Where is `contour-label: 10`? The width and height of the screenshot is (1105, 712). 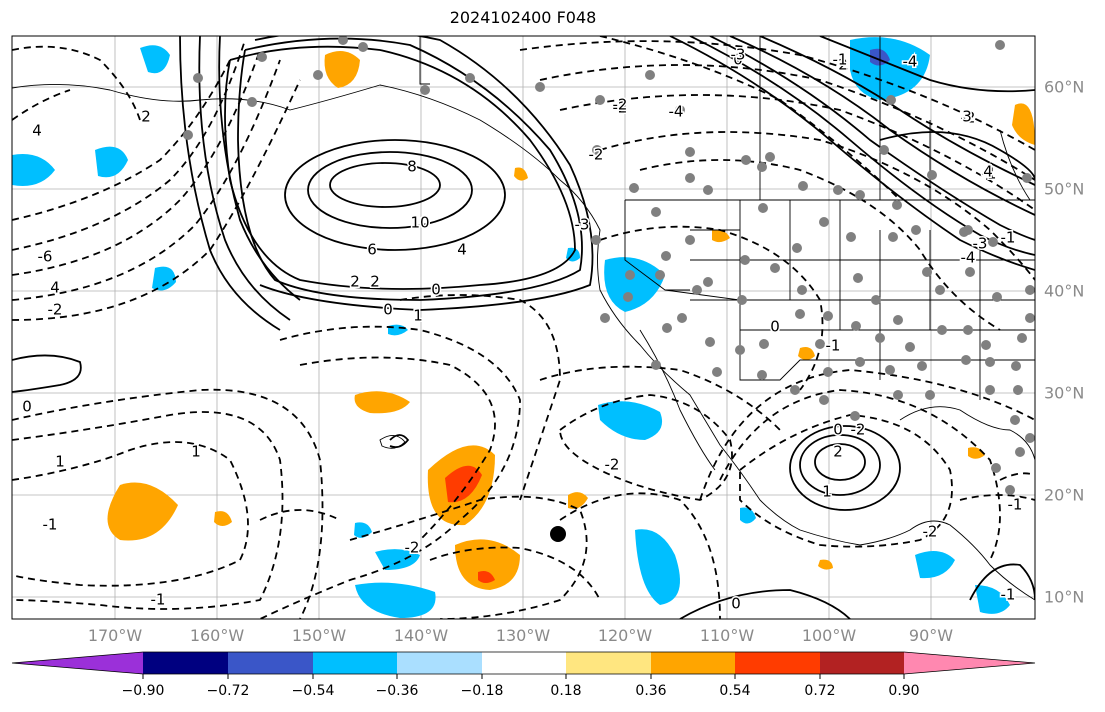
contour-label: 10 is located at coordinates (419, 223).